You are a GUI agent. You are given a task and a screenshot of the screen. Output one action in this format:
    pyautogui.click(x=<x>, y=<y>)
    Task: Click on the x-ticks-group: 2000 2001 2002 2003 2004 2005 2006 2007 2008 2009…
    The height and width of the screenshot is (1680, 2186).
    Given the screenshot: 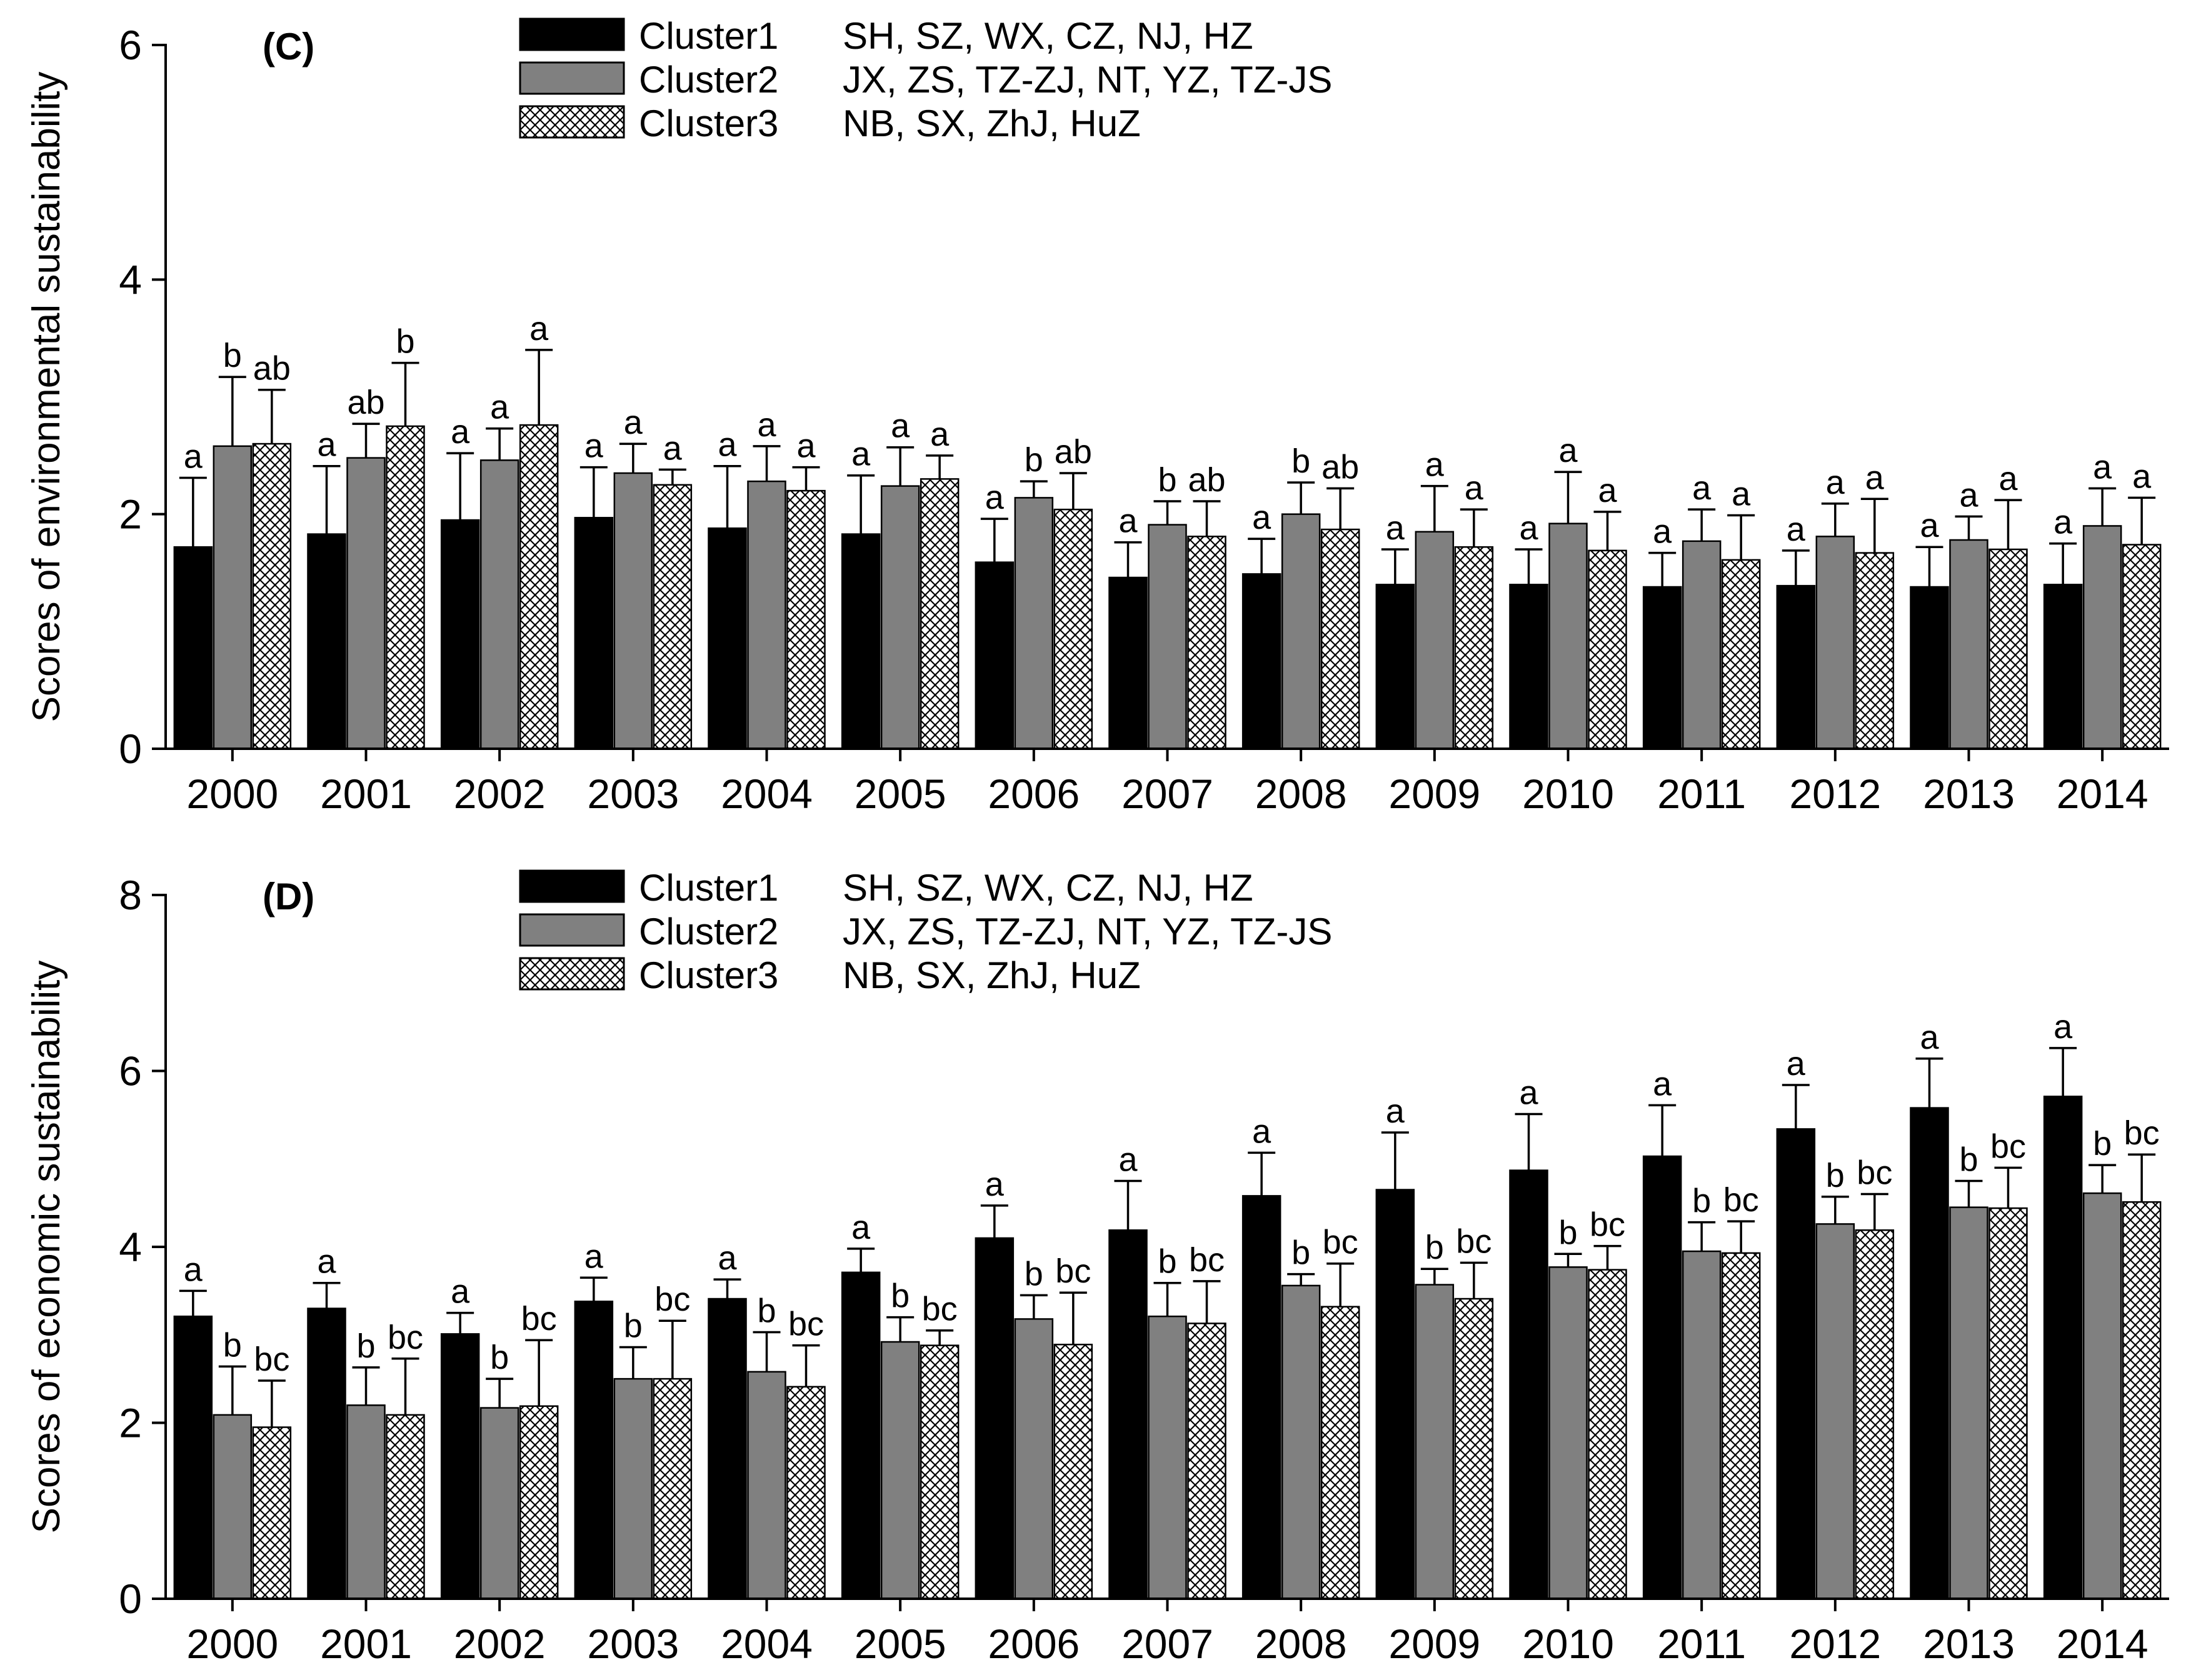 What is the action you would take?
    pyautogui.click(x=1167, y=783)
    